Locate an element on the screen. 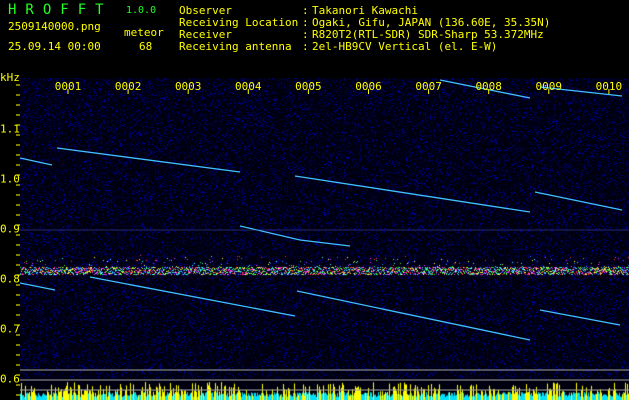  time-tick-label: 0008 is located at coordinates (488, 86).